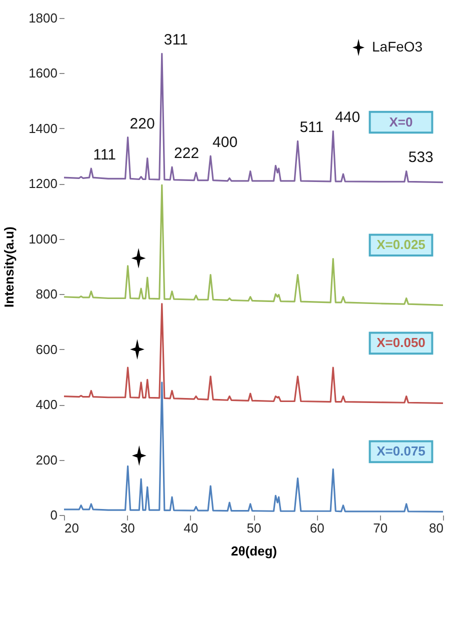  I want to click on x-tick-label: 20, so click(71, 528).